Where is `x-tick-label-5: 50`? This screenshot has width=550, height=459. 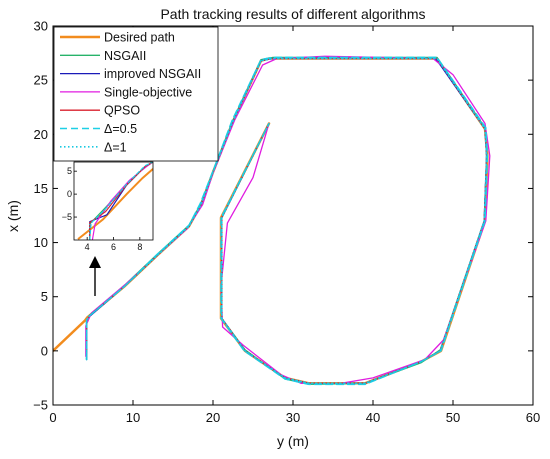 x-tick-label-5: 50 is located at coordinates (453, 417).